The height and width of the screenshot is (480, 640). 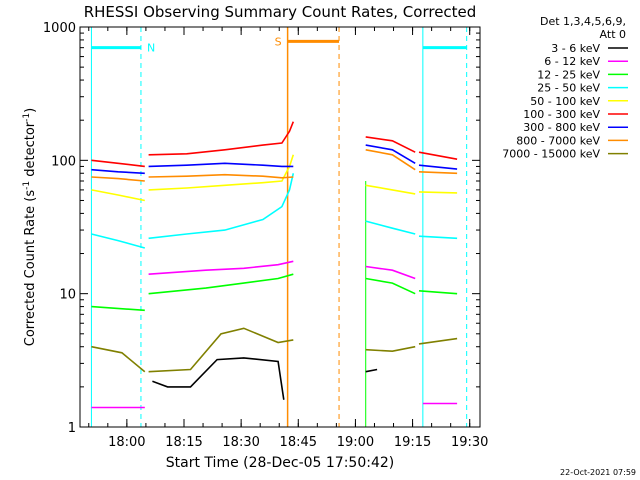 What do you see at coordinates (561, 114) in the screenshot?
I see `legend-entry-label: 100 - 300 keV` at bounding box center [561, 114].